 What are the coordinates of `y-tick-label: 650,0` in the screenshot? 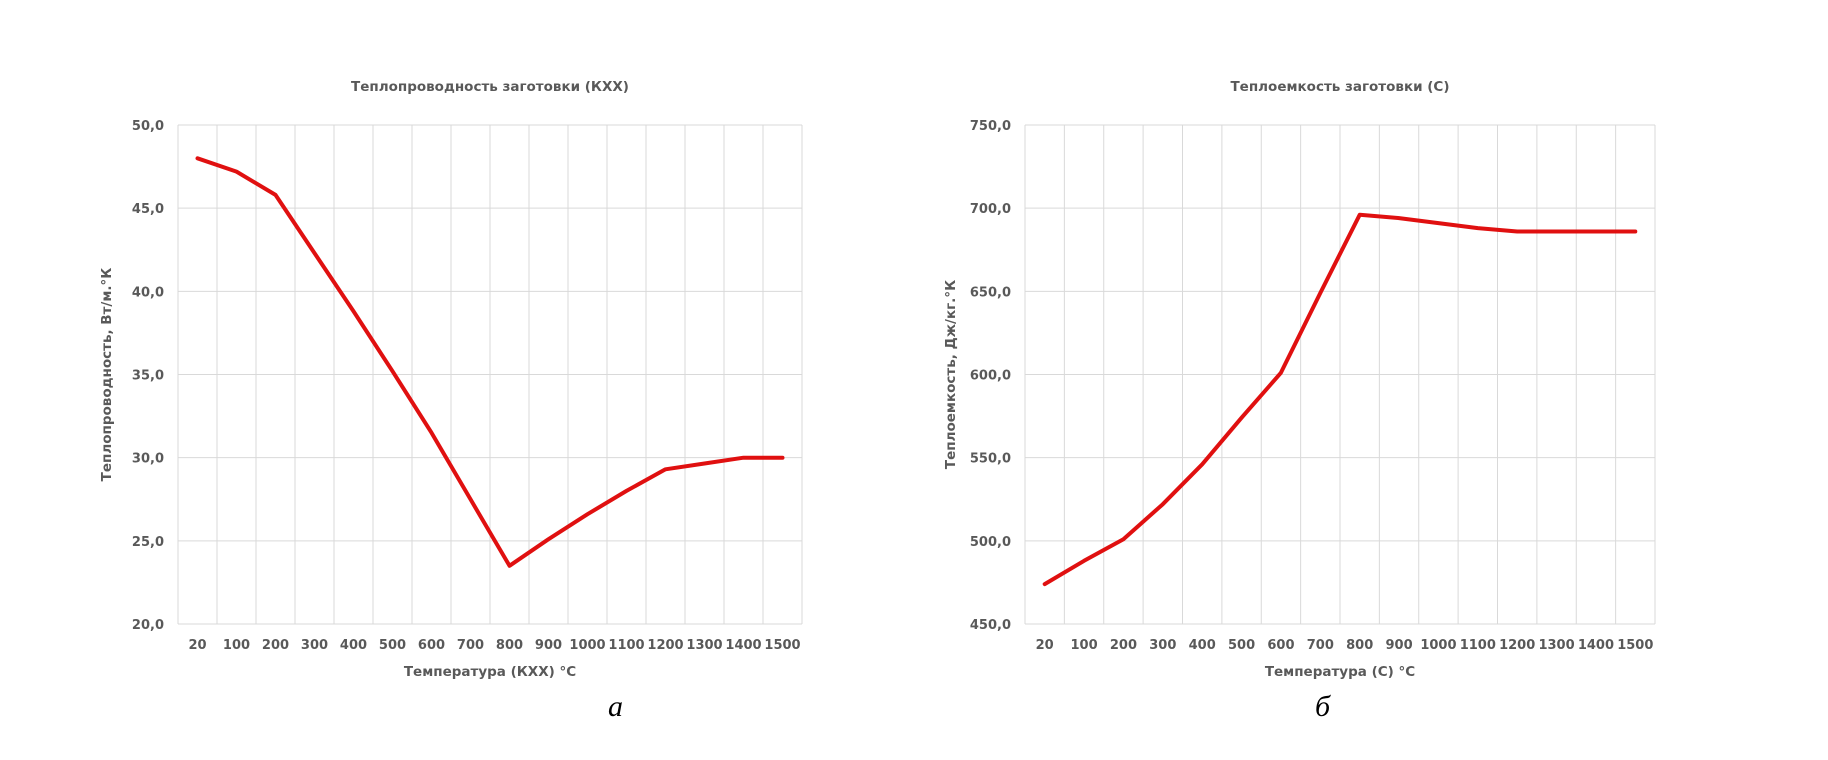 It's located at (990, 292).